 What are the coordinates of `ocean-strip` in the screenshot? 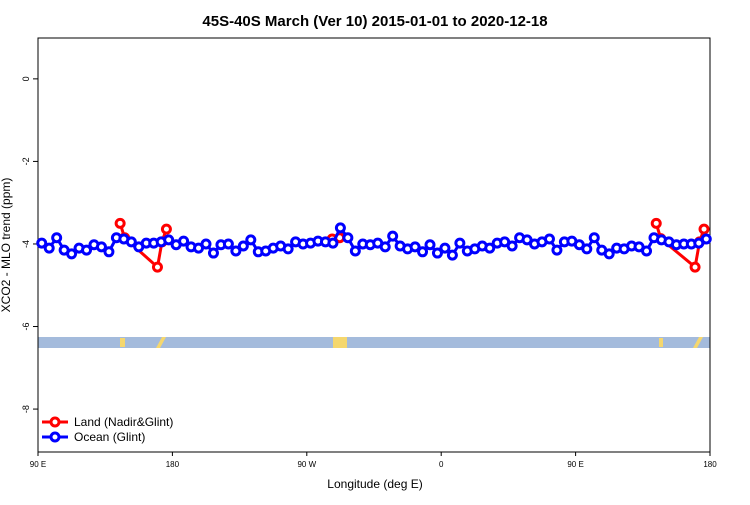 It's located at (374, 342).